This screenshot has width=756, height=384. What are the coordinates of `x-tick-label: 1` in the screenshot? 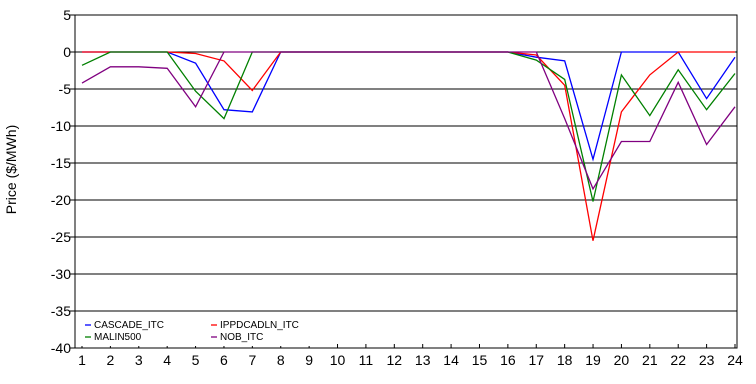 It's located at (82, 360).